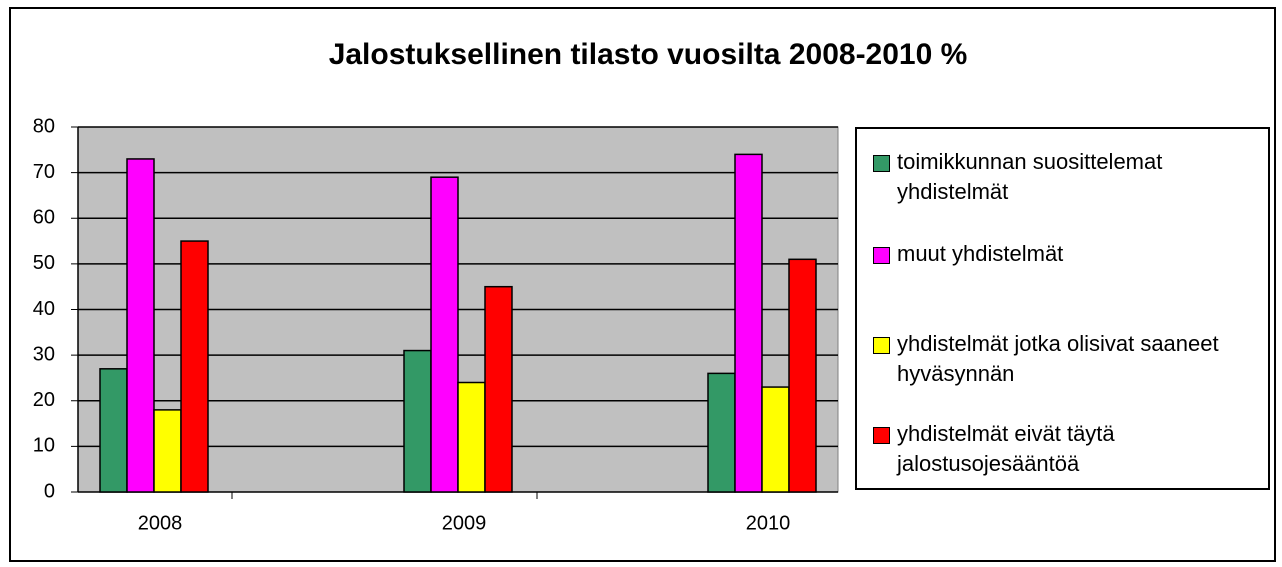  What do you see at coordinates (1030, 176) in the screenshot?
I see `legend-label: toimikkunnan suosittelemat yhdistelmät` at bounding box center [1030, 176].